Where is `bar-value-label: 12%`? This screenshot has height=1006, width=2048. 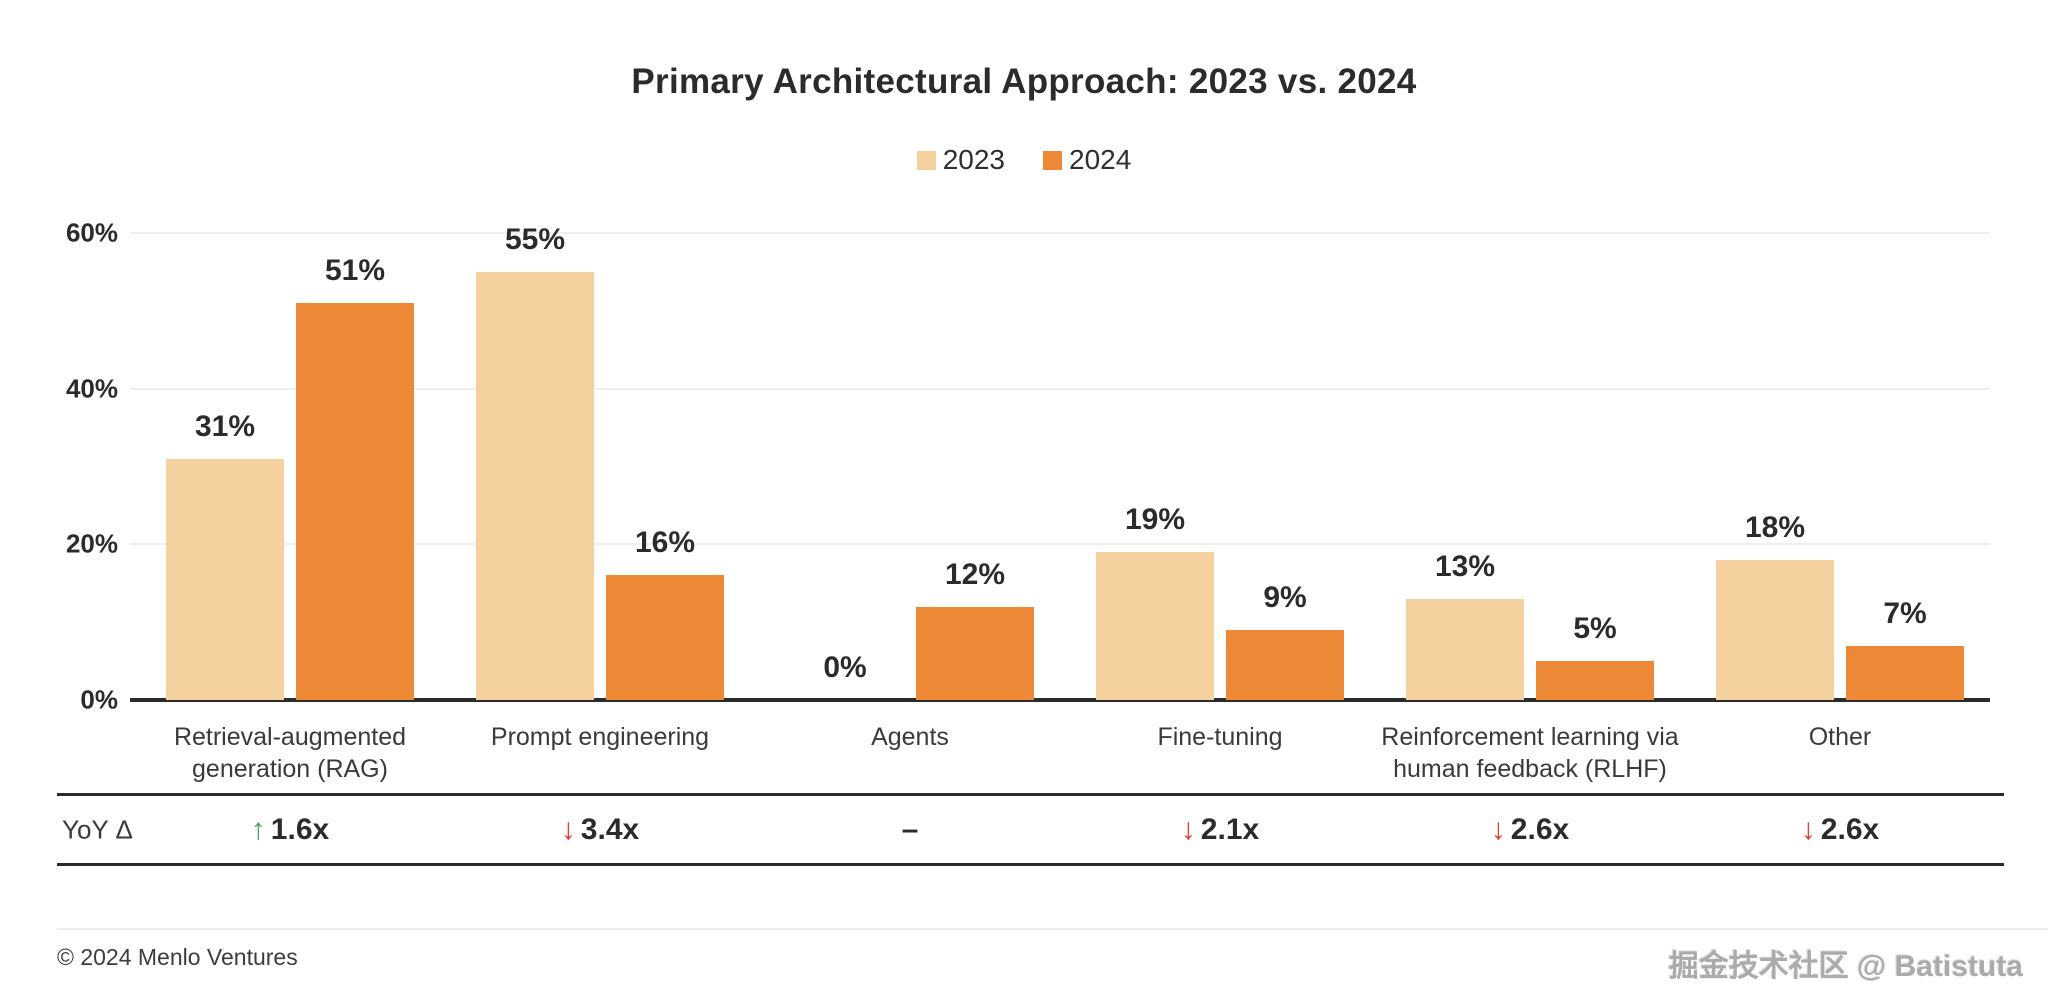 bar-value-label: 12% is located at coordinates (975, 574).